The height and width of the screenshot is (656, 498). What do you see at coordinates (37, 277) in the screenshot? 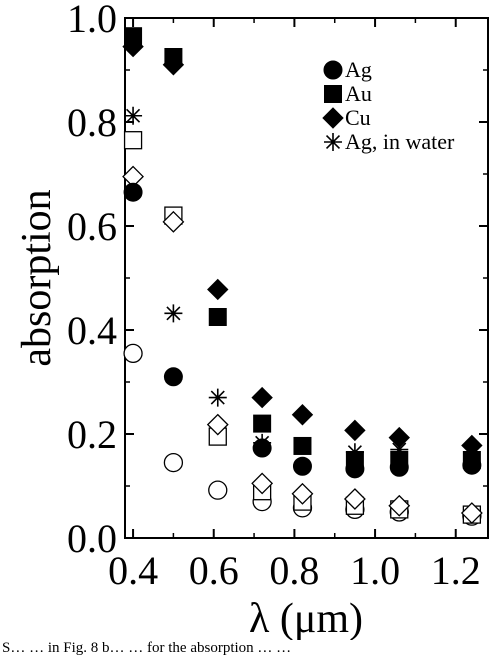
I see `y-axis-title: absorption` at bounding box center [37, 277].